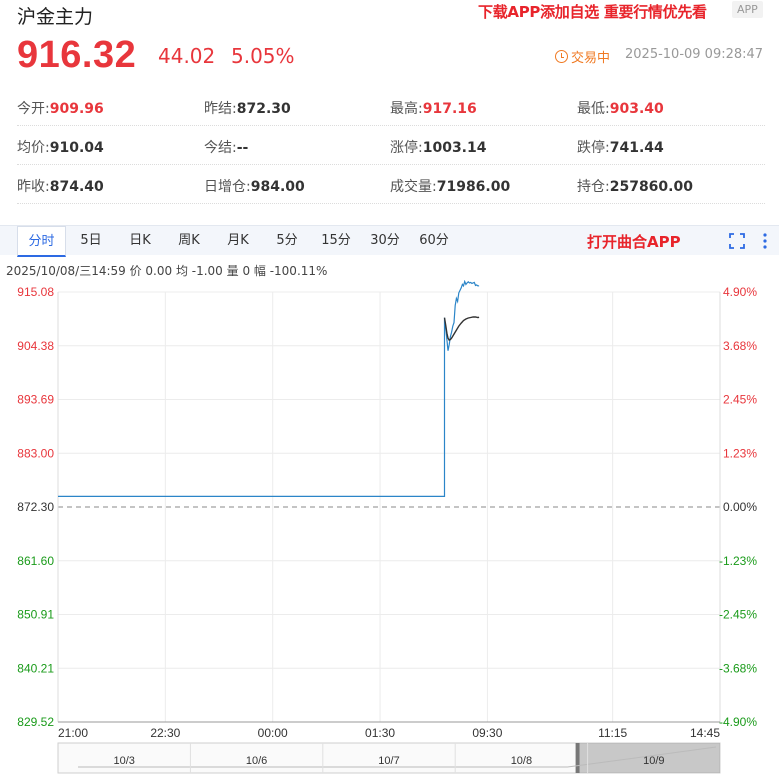 The width and height of the screenshot is (779, 774). I want to click on quote-stat-label: 最高:, so click(406, 109).